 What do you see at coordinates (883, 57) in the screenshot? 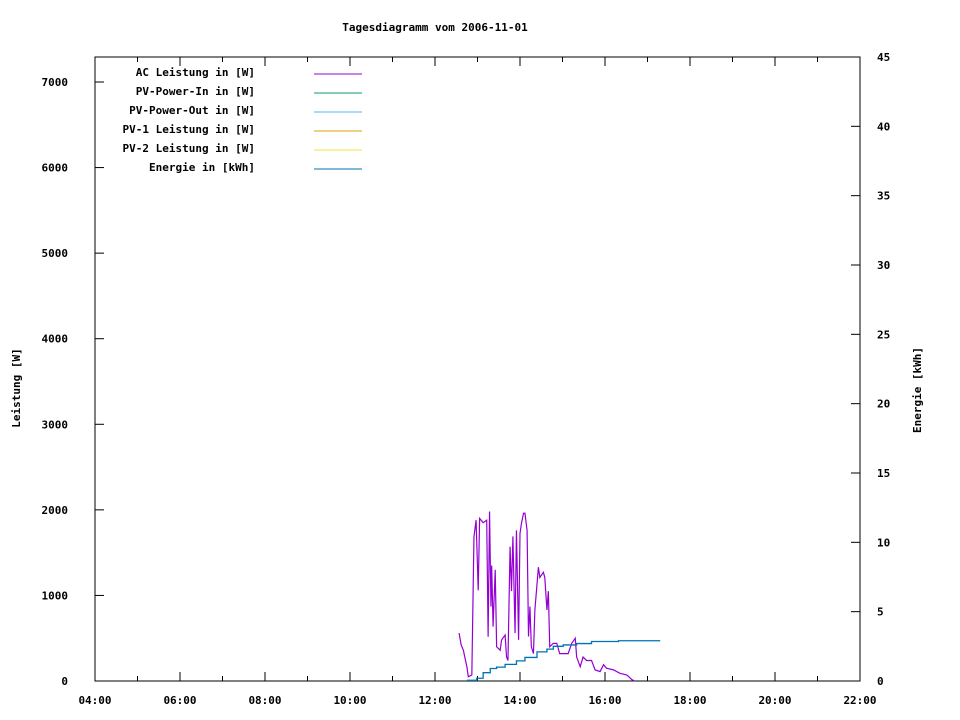
I see `y2-tick-label: 45` at bounding box center [883, 57].